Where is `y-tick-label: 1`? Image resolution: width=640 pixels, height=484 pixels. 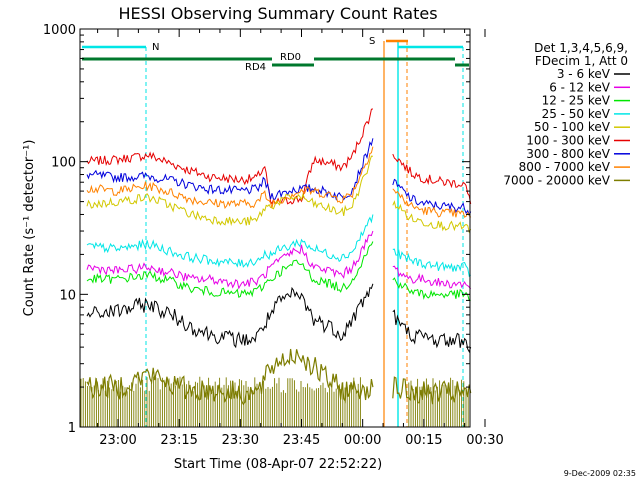
y-tick-label: 1 is located at coordinates (72, 428).